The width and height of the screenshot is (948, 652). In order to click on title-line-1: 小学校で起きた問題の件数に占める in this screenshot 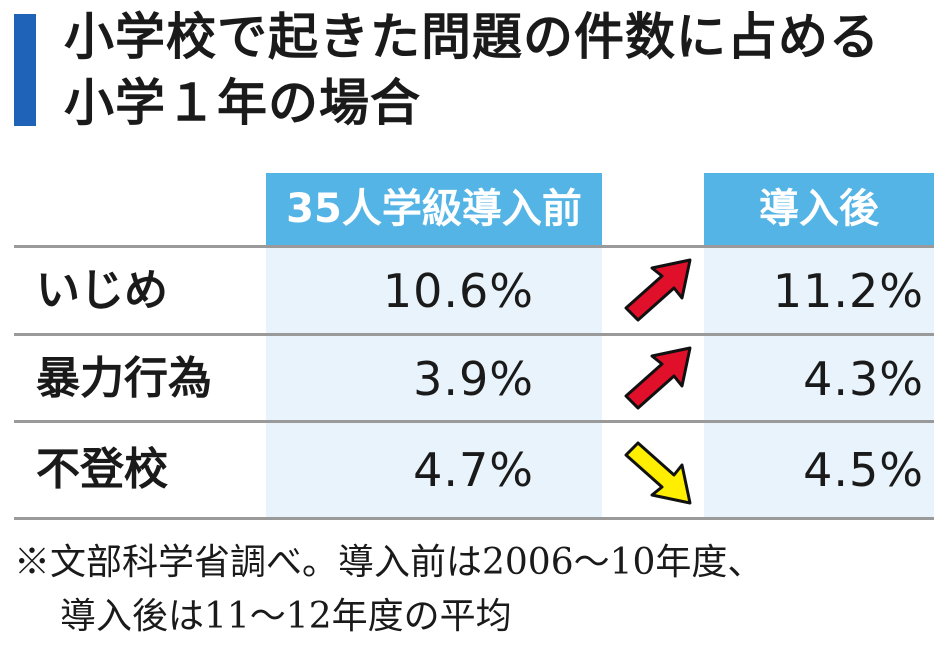, I will do `click(472, 37)`.